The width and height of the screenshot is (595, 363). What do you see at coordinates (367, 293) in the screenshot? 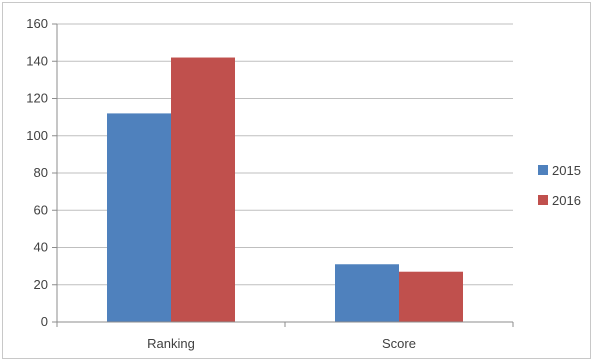
I see `bar-score-2015` at bounding box center [367, 293].